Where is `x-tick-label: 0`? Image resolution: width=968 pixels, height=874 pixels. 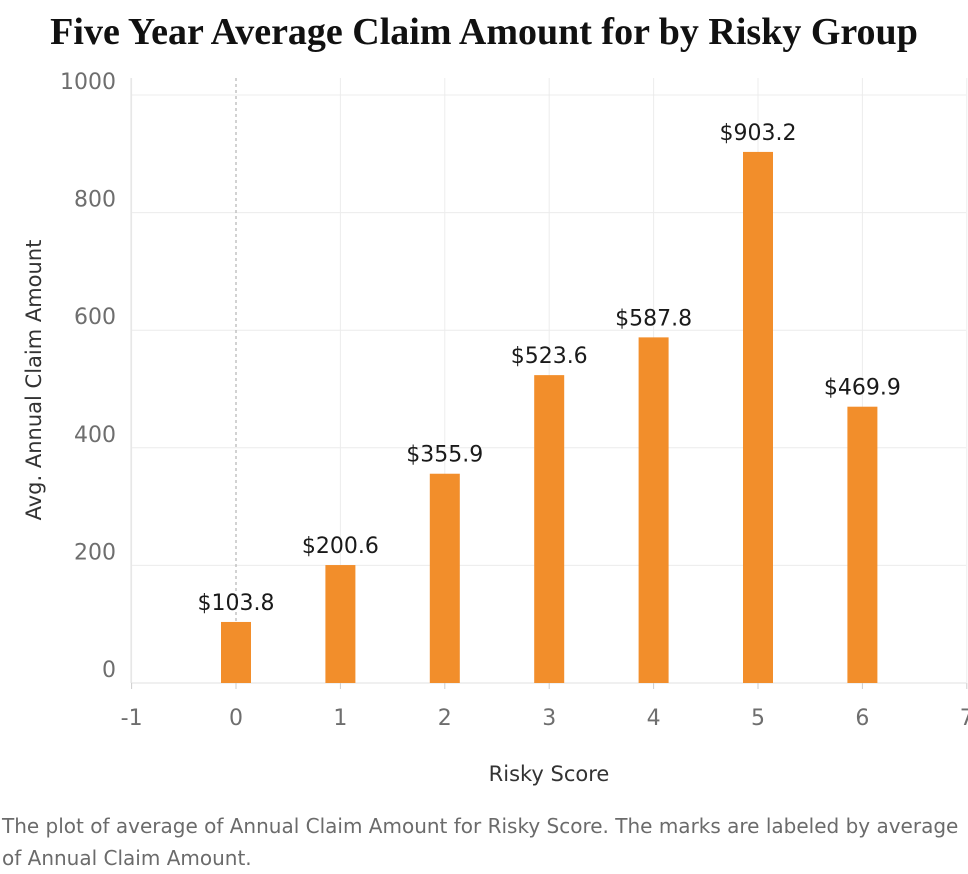 x-tick-label: 0 is located at coordinates (236, 718).